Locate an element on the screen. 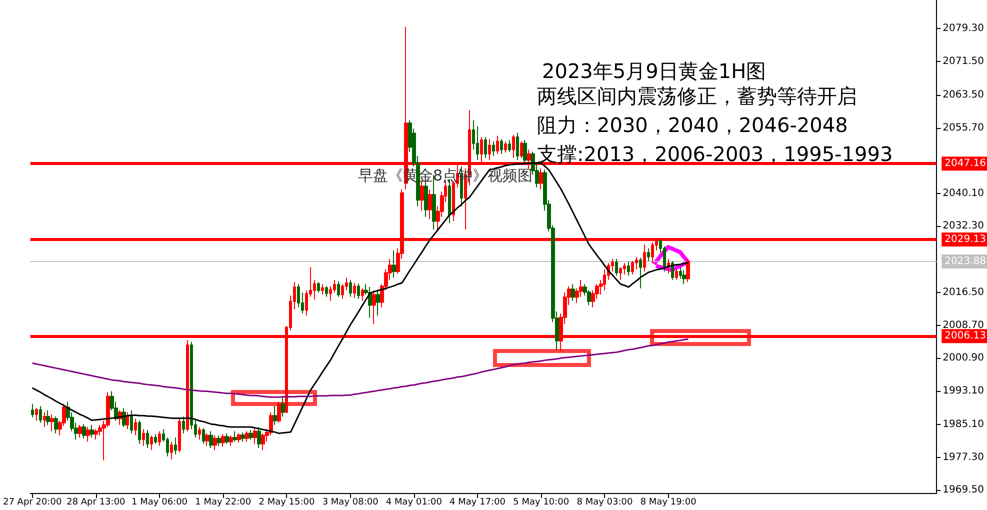 The image size is (987, 510). annotation: 阻力：2030，2040，2046-2048 is located at coordinates (692, 125).